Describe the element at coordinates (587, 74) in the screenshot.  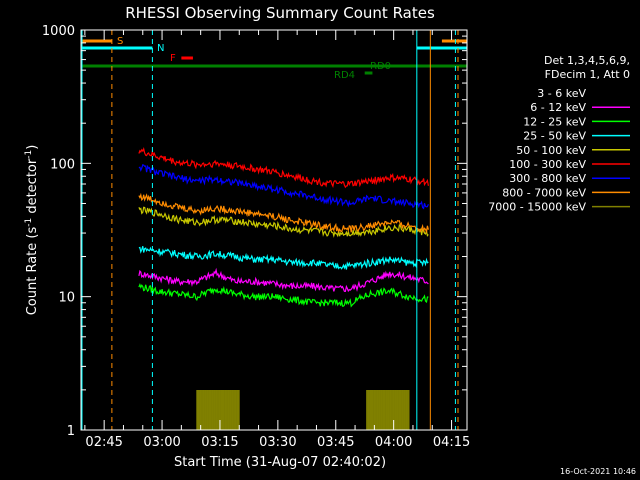
I see `legend-header-line2: FDecim 1, Att 0` at that location.